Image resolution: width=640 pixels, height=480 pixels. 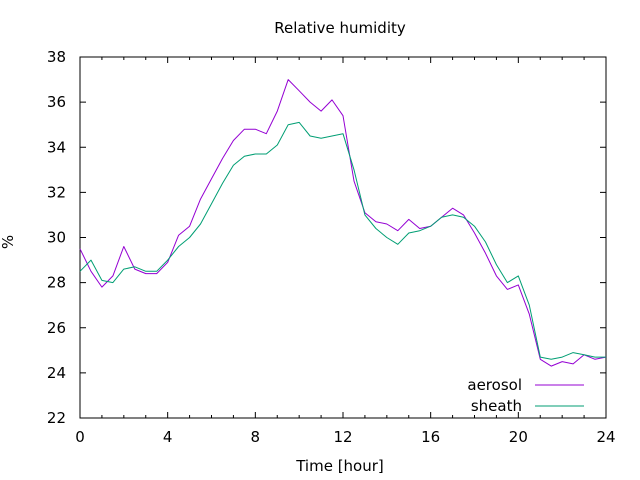 I want to click on y-tick-label: 28, so click(x=56, y=283).